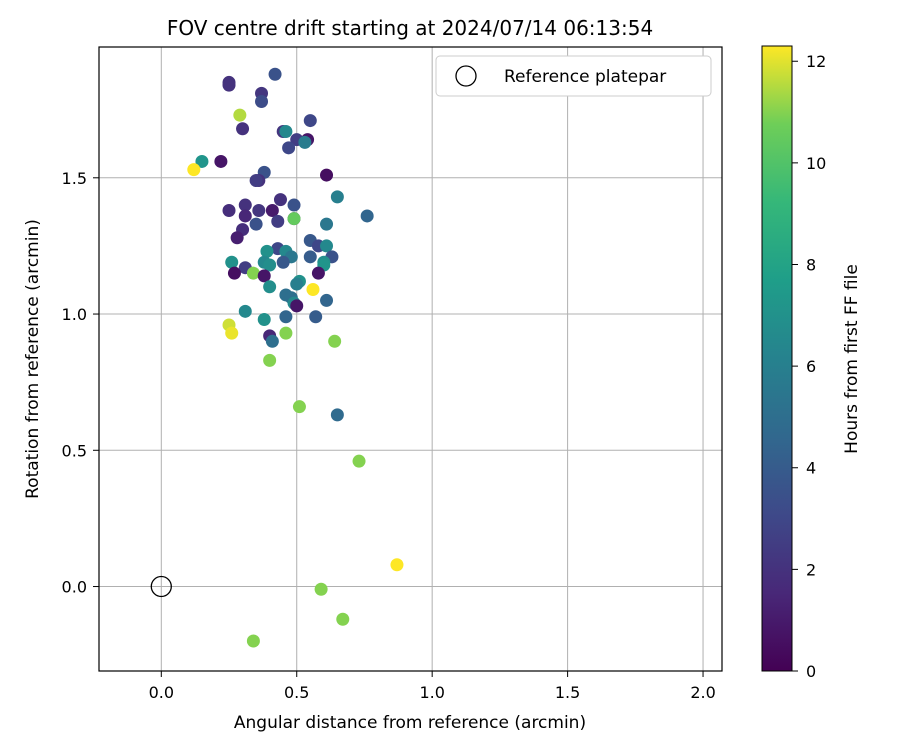 The height and width of the screenshot is (750, 900). I want to click on x-axis-ticks: 0.0 0.5 1.0 1.5 2.0, so click(432, 686).